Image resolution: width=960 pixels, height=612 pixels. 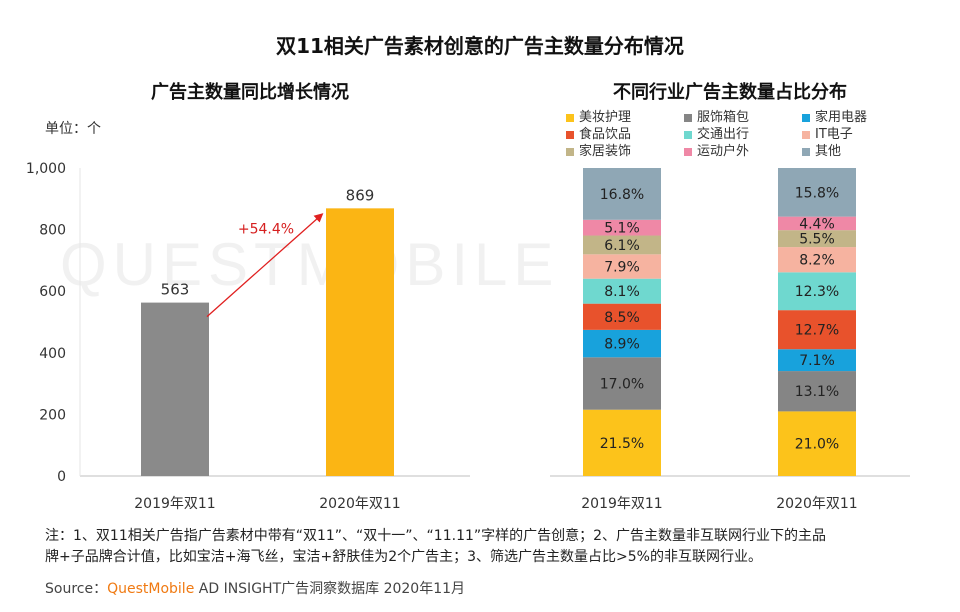 I want to click on segment-value-label: 4.4%, so click(x=817, y=224).